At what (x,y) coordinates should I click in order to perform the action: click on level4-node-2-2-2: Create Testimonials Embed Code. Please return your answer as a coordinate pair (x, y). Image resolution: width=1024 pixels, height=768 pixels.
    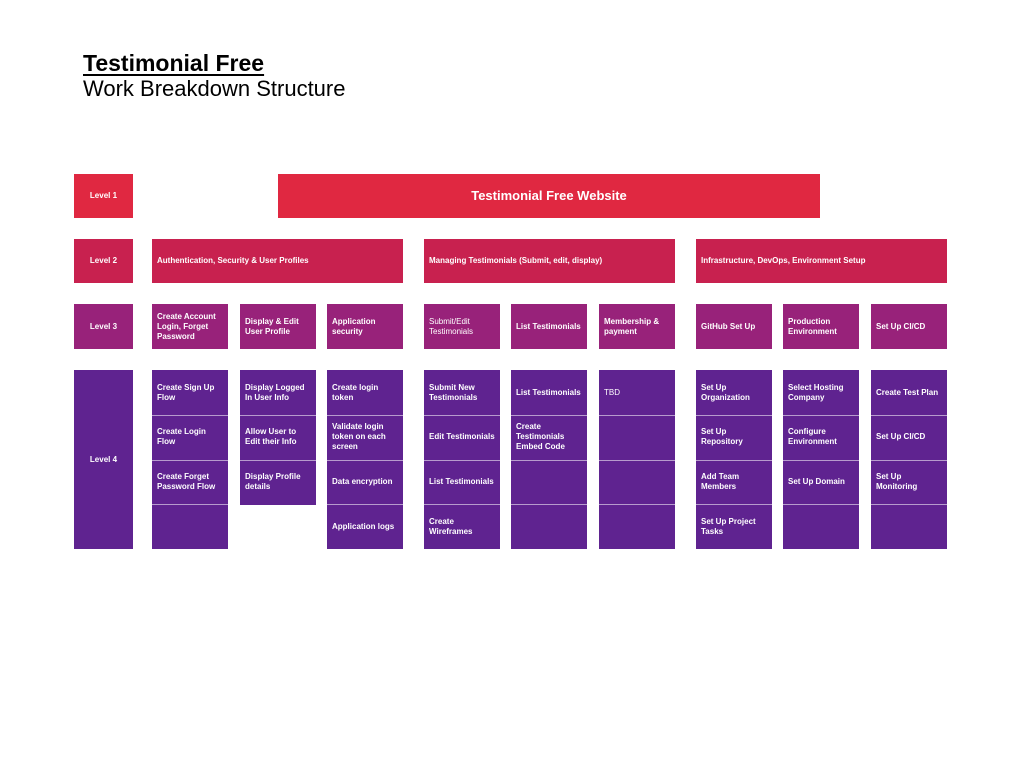
    Looking at the image, I should click on (549, 437).